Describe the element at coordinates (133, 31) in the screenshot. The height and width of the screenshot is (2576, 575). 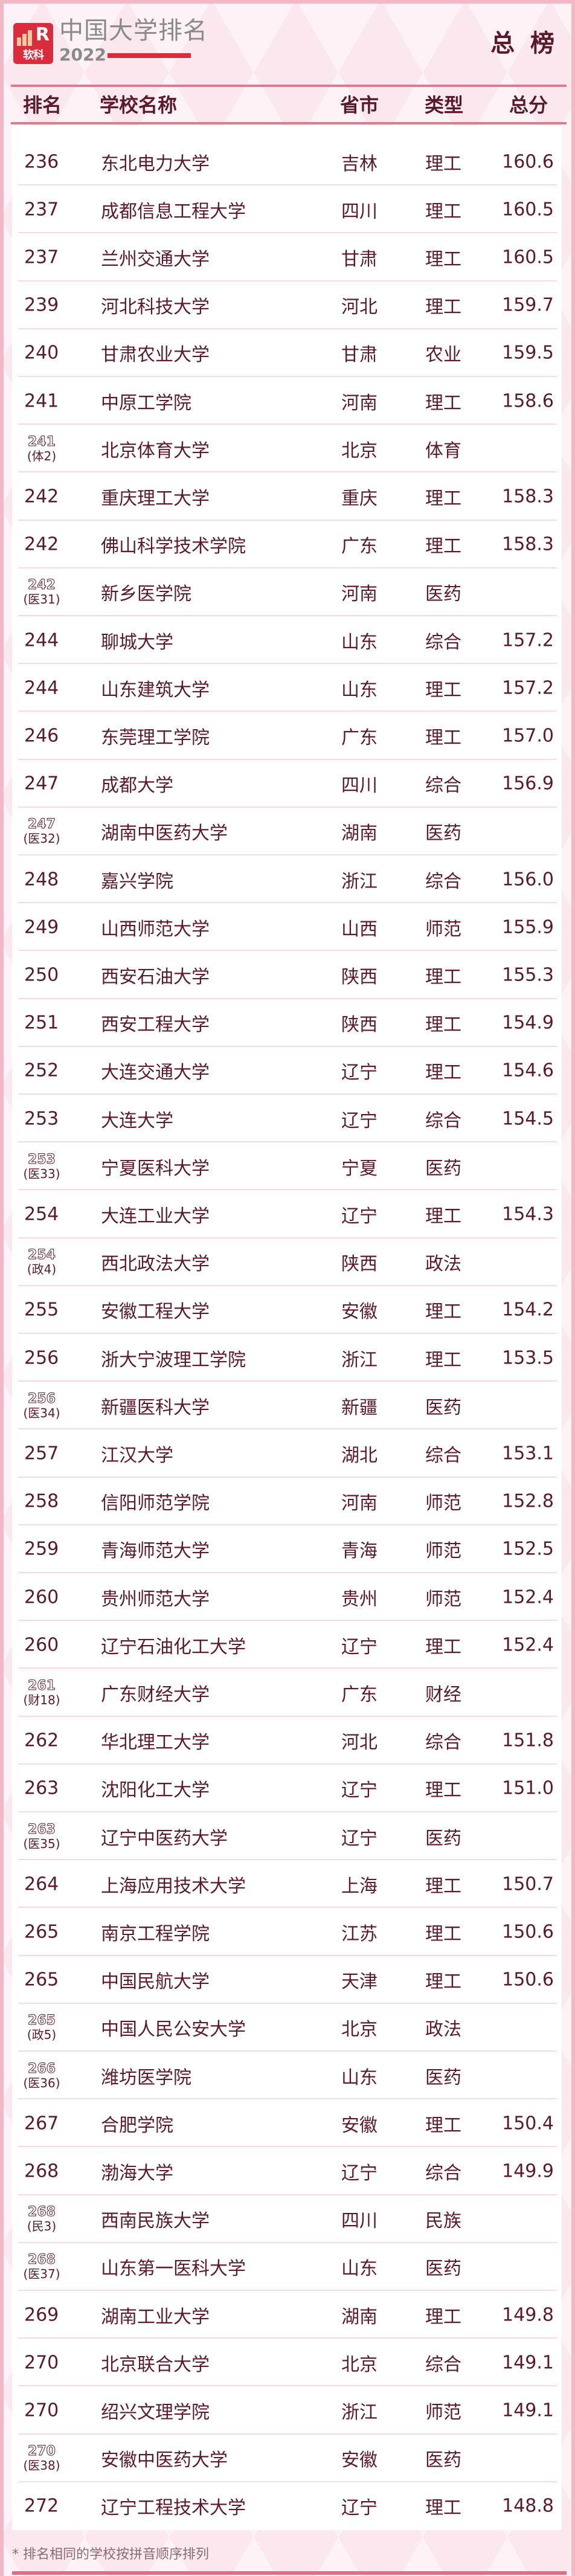
I see `page-title: 中国大学排名` at that location.